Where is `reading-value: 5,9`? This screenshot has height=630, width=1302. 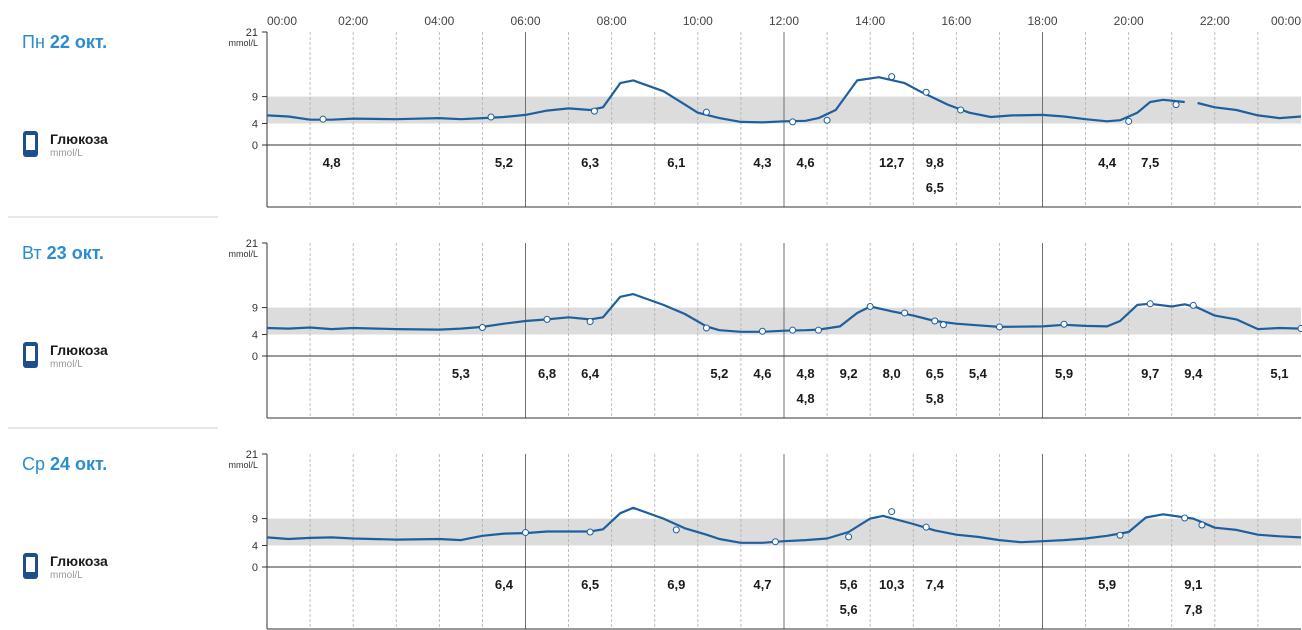
reading-value: 5,9 is located at coordinates (1064, 373).